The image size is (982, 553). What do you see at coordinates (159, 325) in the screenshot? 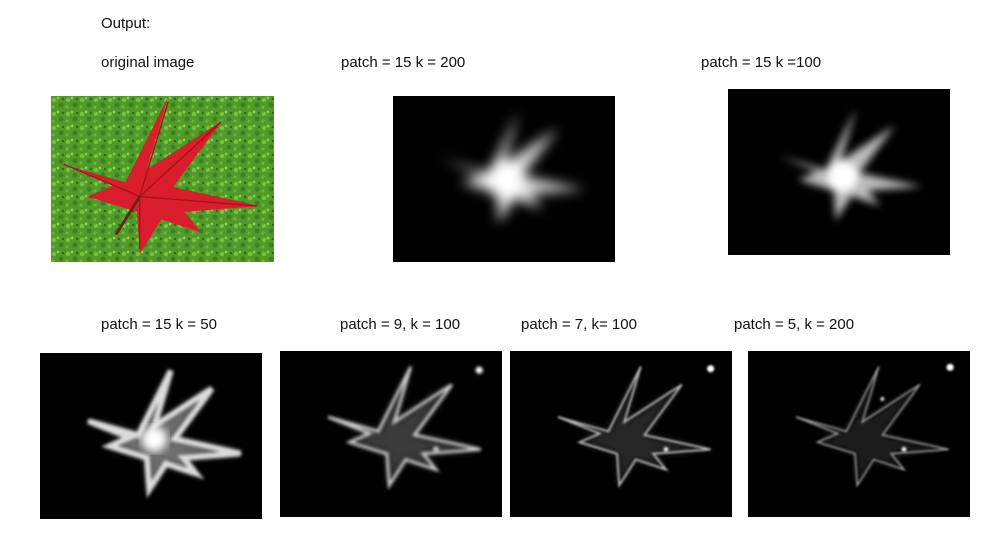
I see `label-patch15-k50: patch = 15 k = 50` at bounding box center [159, 325].